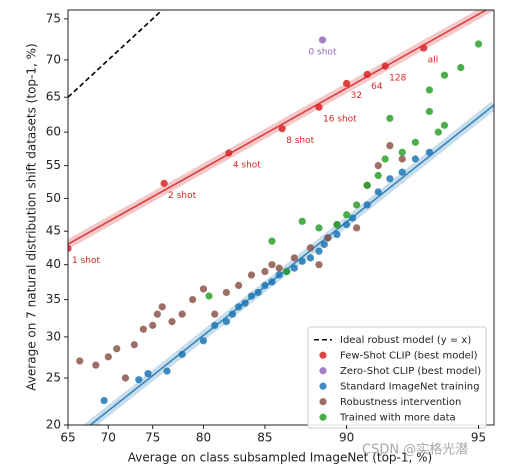 This screenshot has width=508, height=473. Describe the element at coordinates (247, 166) in the screenshot. I see `point-label: 4 shot` at that location.